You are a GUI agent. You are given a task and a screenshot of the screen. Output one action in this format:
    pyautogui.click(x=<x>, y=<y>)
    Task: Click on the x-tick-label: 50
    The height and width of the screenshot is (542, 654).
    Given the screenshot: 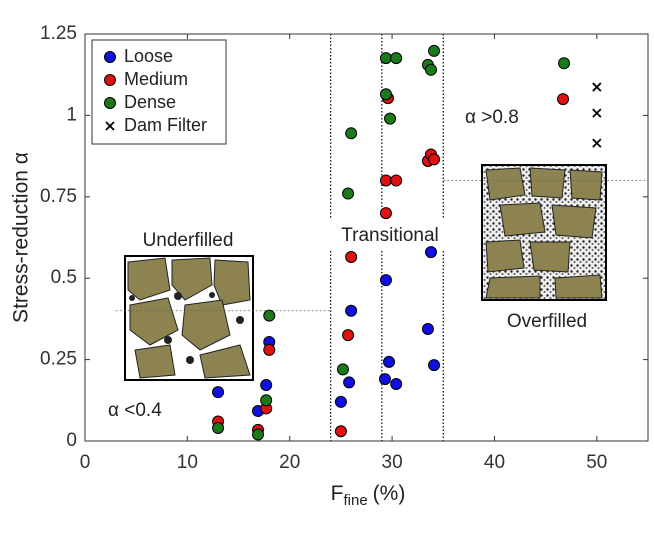 What is the action you would take?
    pyautogui.click(x=596, y=462)
    